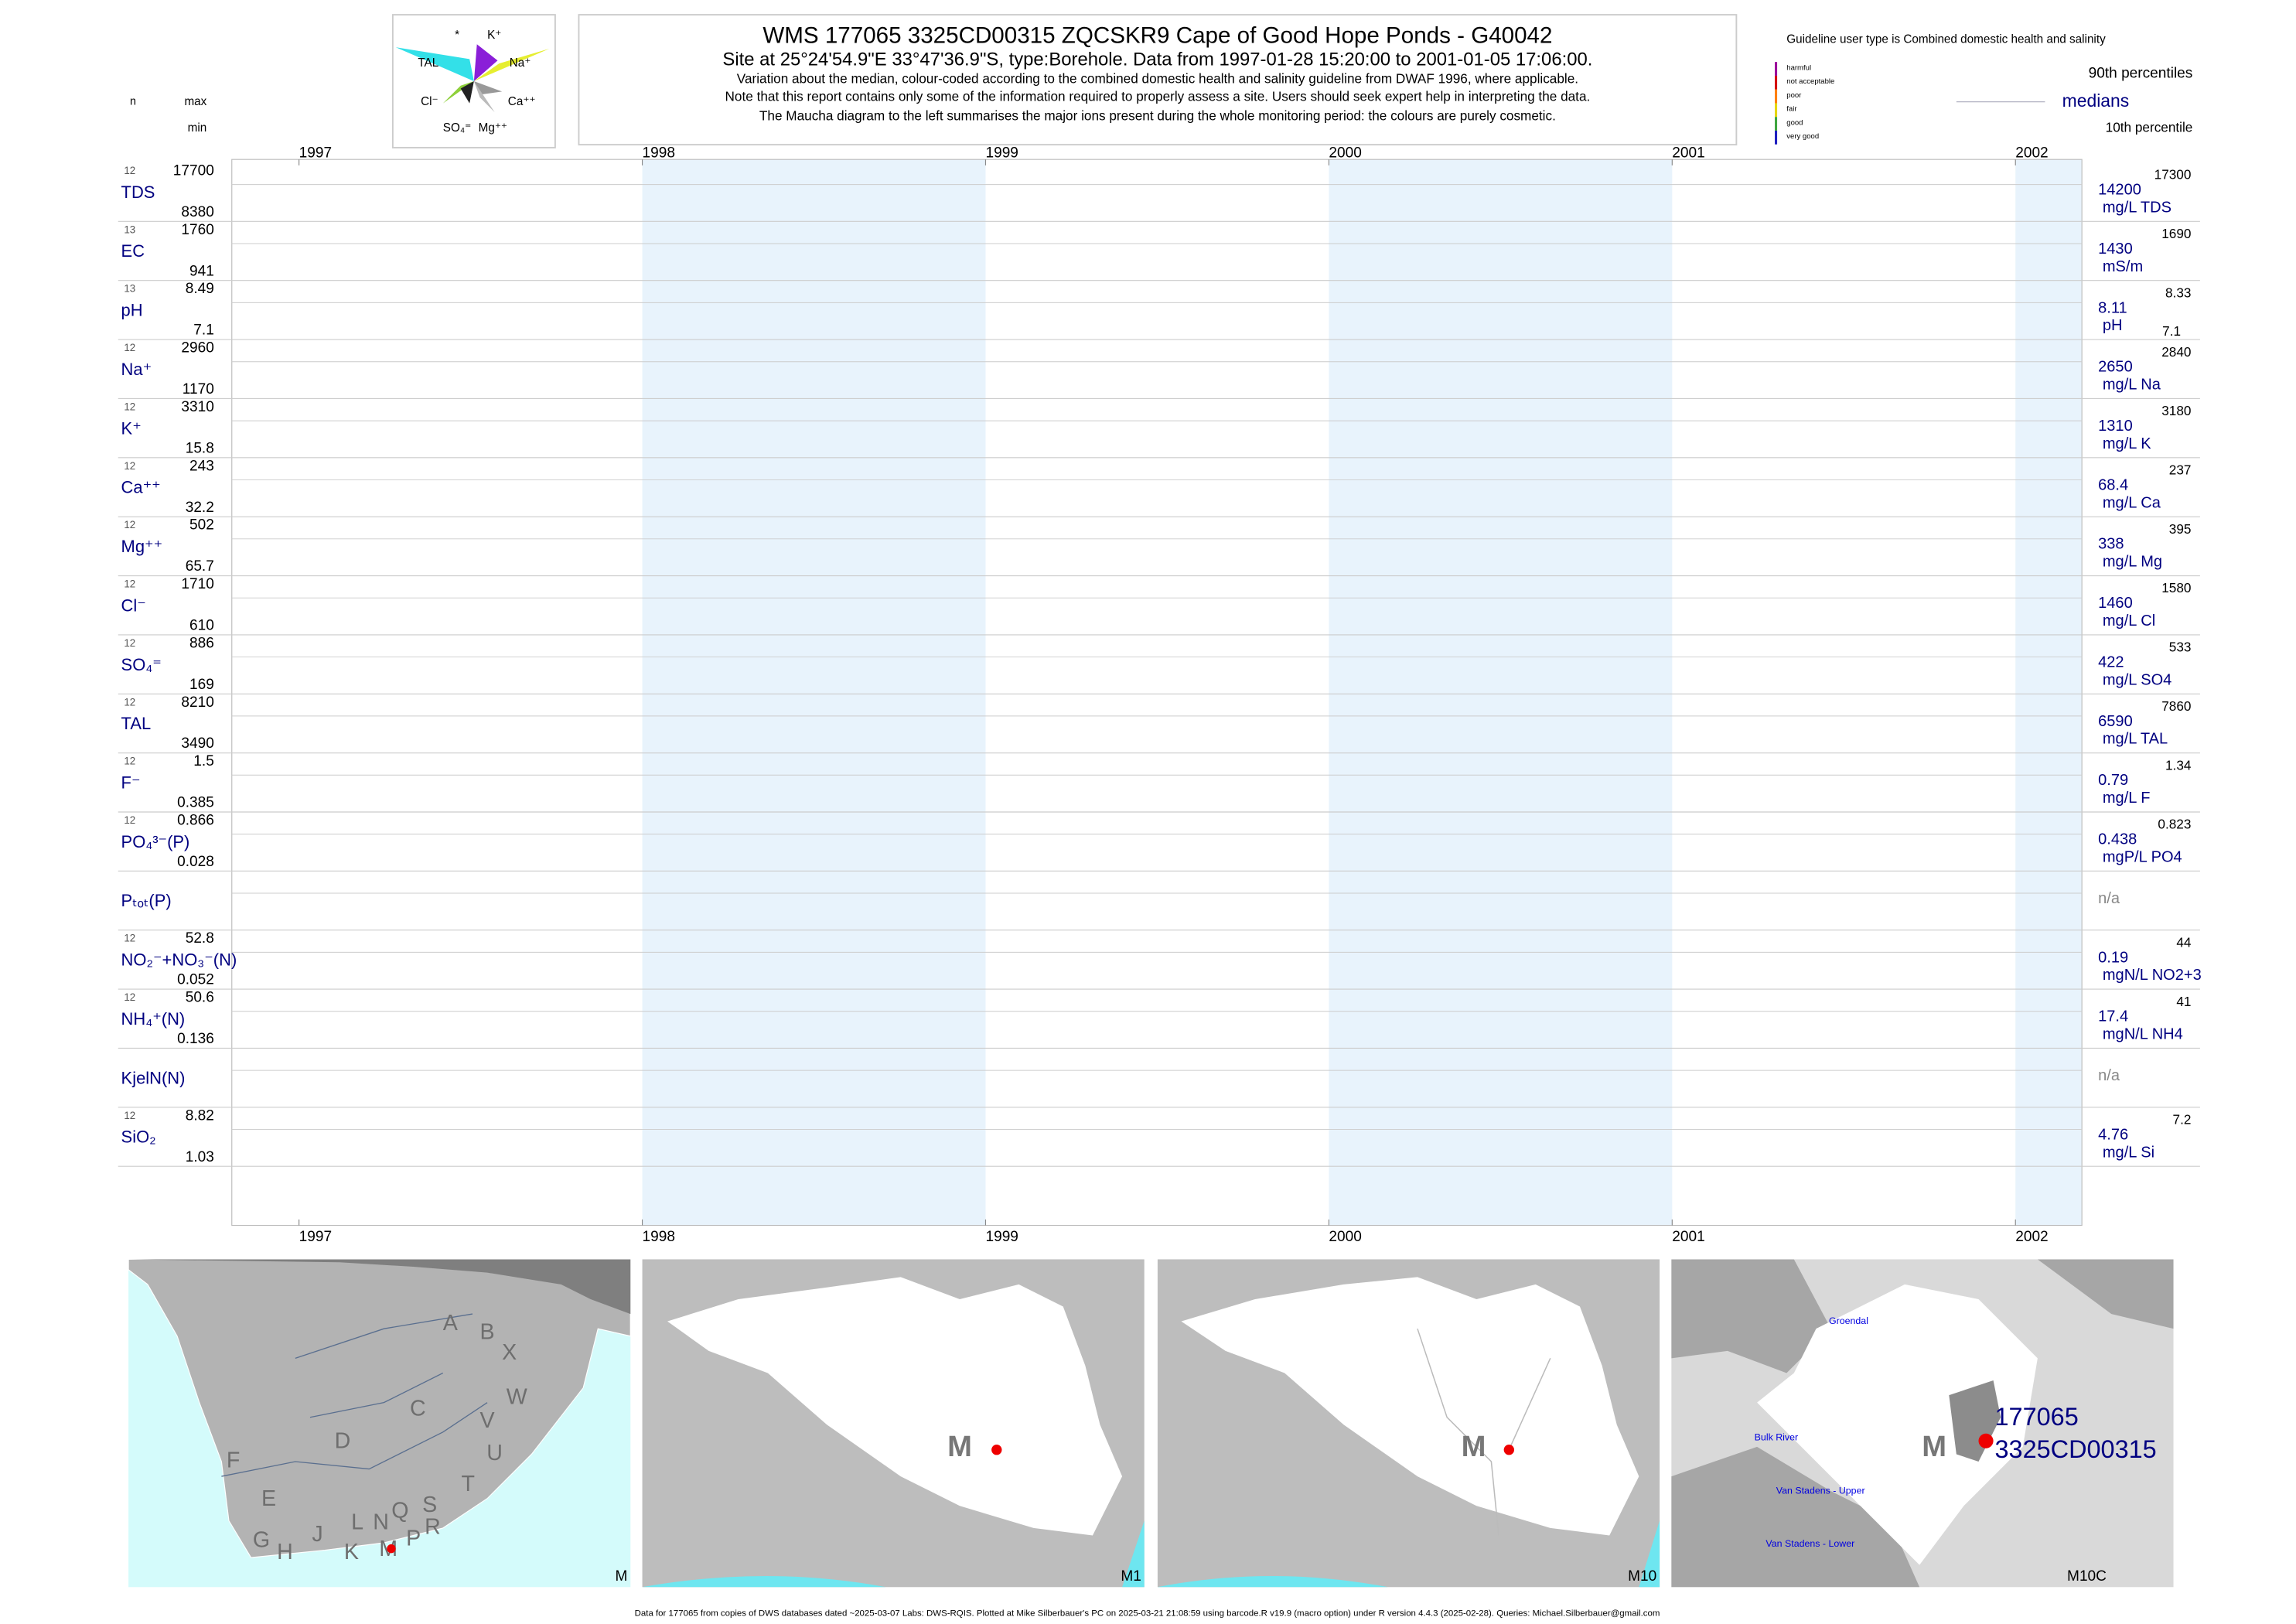 This screenshot has width=2296, height=1624. Describe the element at coordinates (133, 102) in the screenshot. I see `header-n: n` at that location.